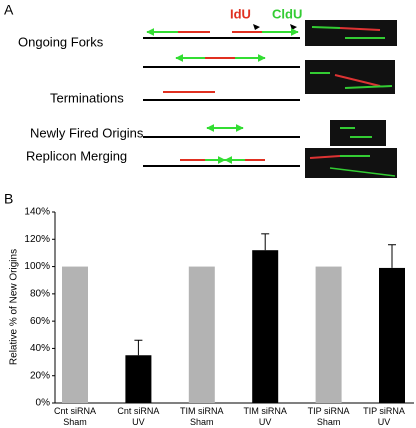  What do you see at coordinates (40, 375) in the screenshot?
I see `y-tick-label: 20%` at bounding box center [40, 375].